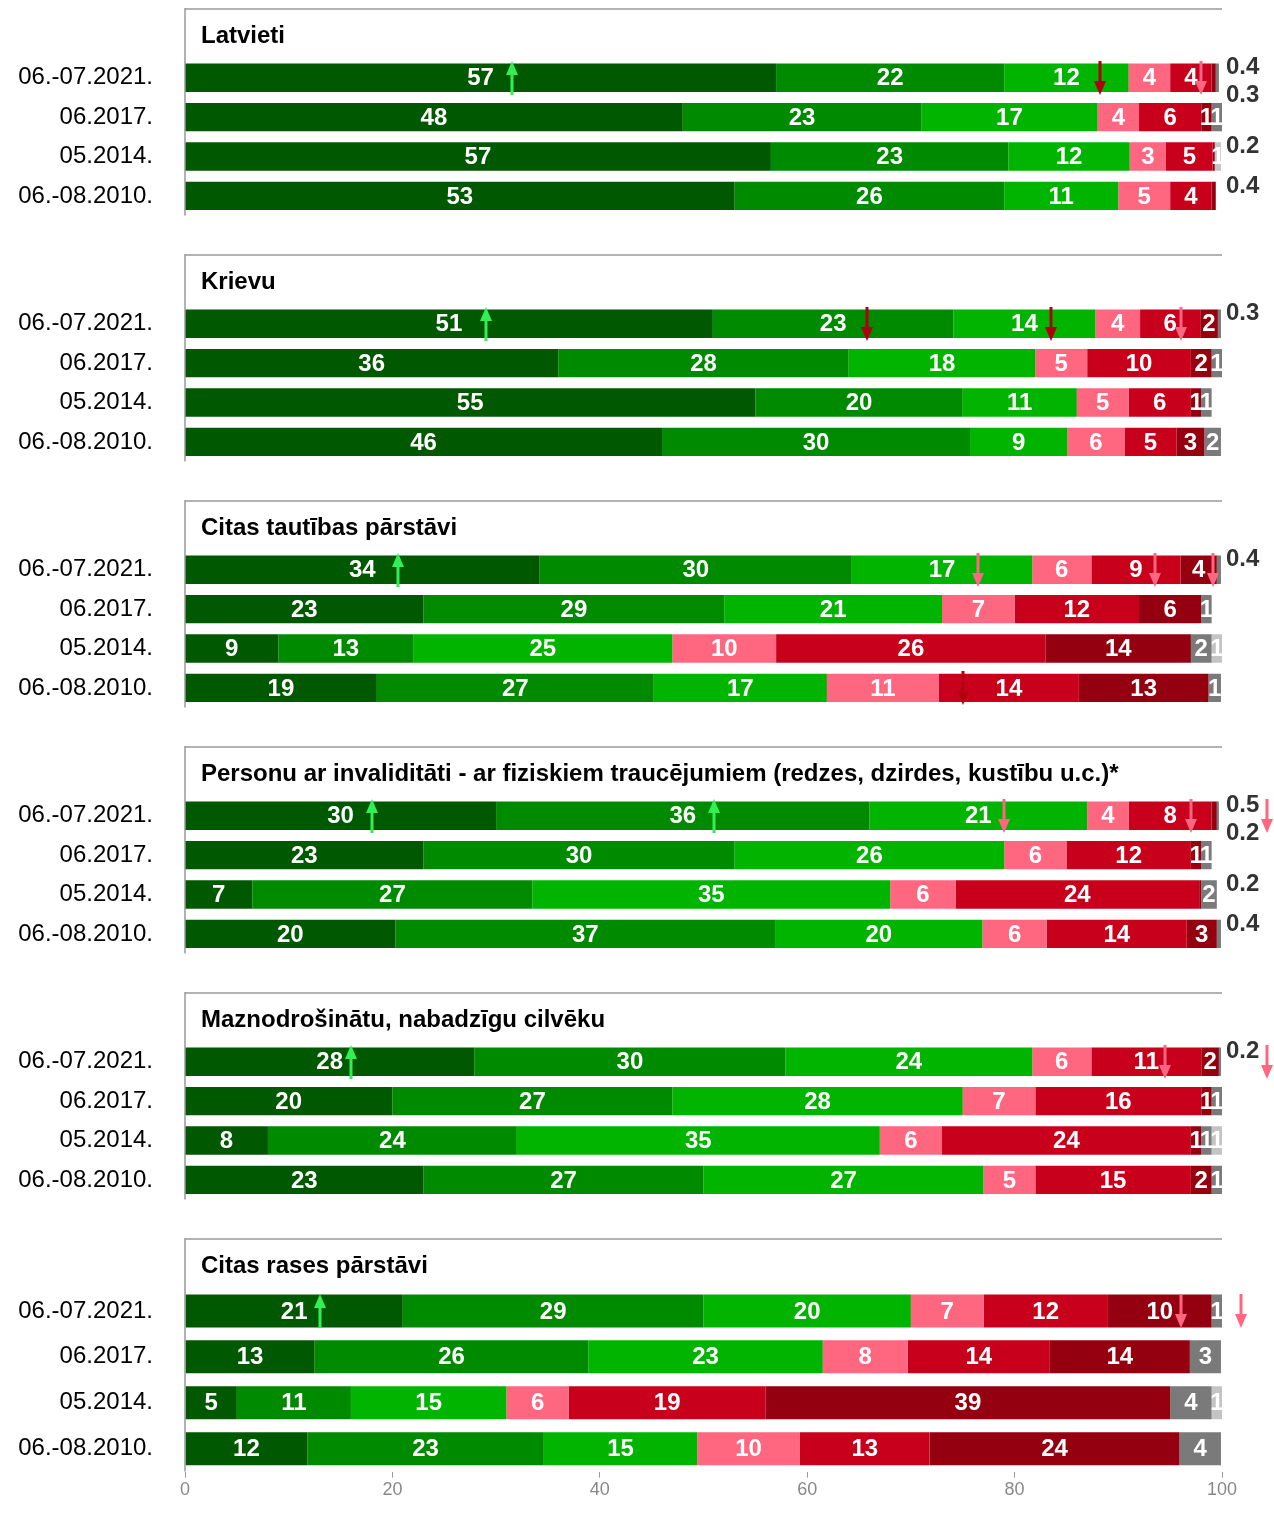 The width and height of the screenshot is (1274, 1519). What do you see at coordinates (660, 772) in the screenshot?
I see `chart-title: Personu ar invaliditāti - ar fiziskiem traucējumiem (redzes, dzirdes, kustību u.c.)*` at bounding box center [660, 772].